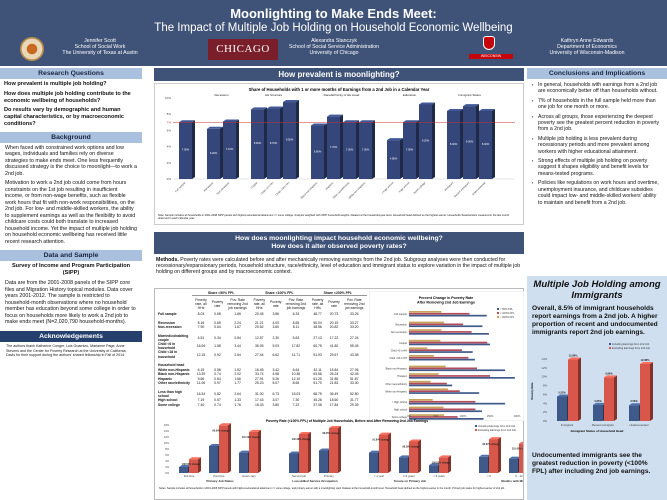  I want to click on group-label: Primary Job Status, so click(220, 481).